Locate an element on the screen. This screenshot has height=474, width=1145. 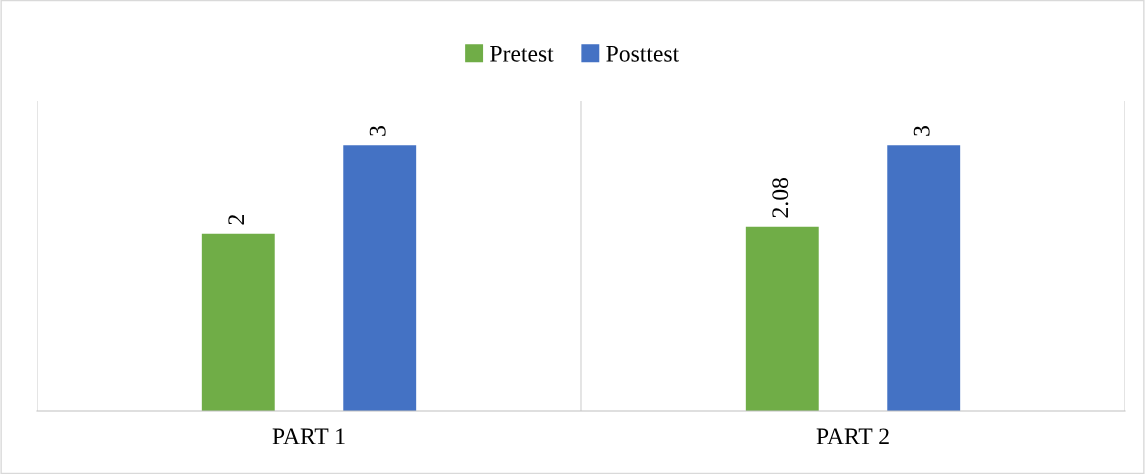
legend-label: Posttest is located at coordinates (643, 54).